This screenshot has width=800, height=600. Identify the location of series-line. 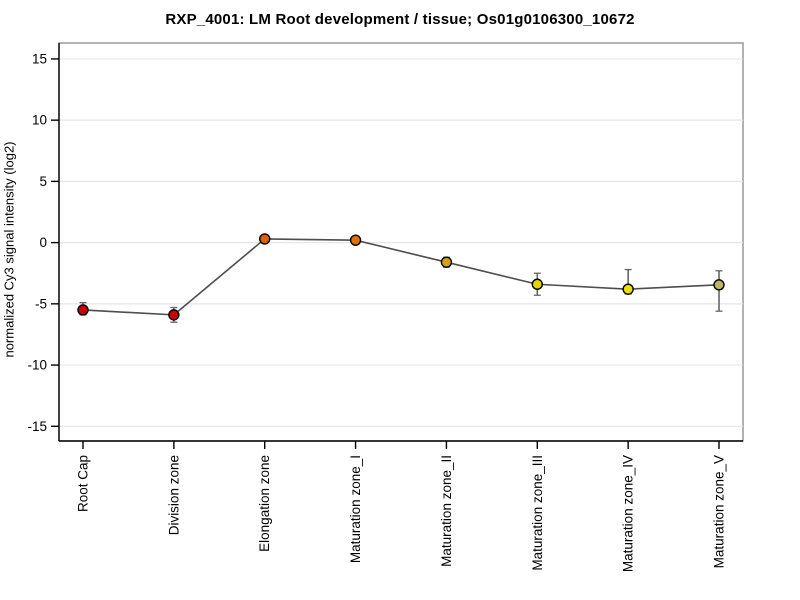
(401, 277).